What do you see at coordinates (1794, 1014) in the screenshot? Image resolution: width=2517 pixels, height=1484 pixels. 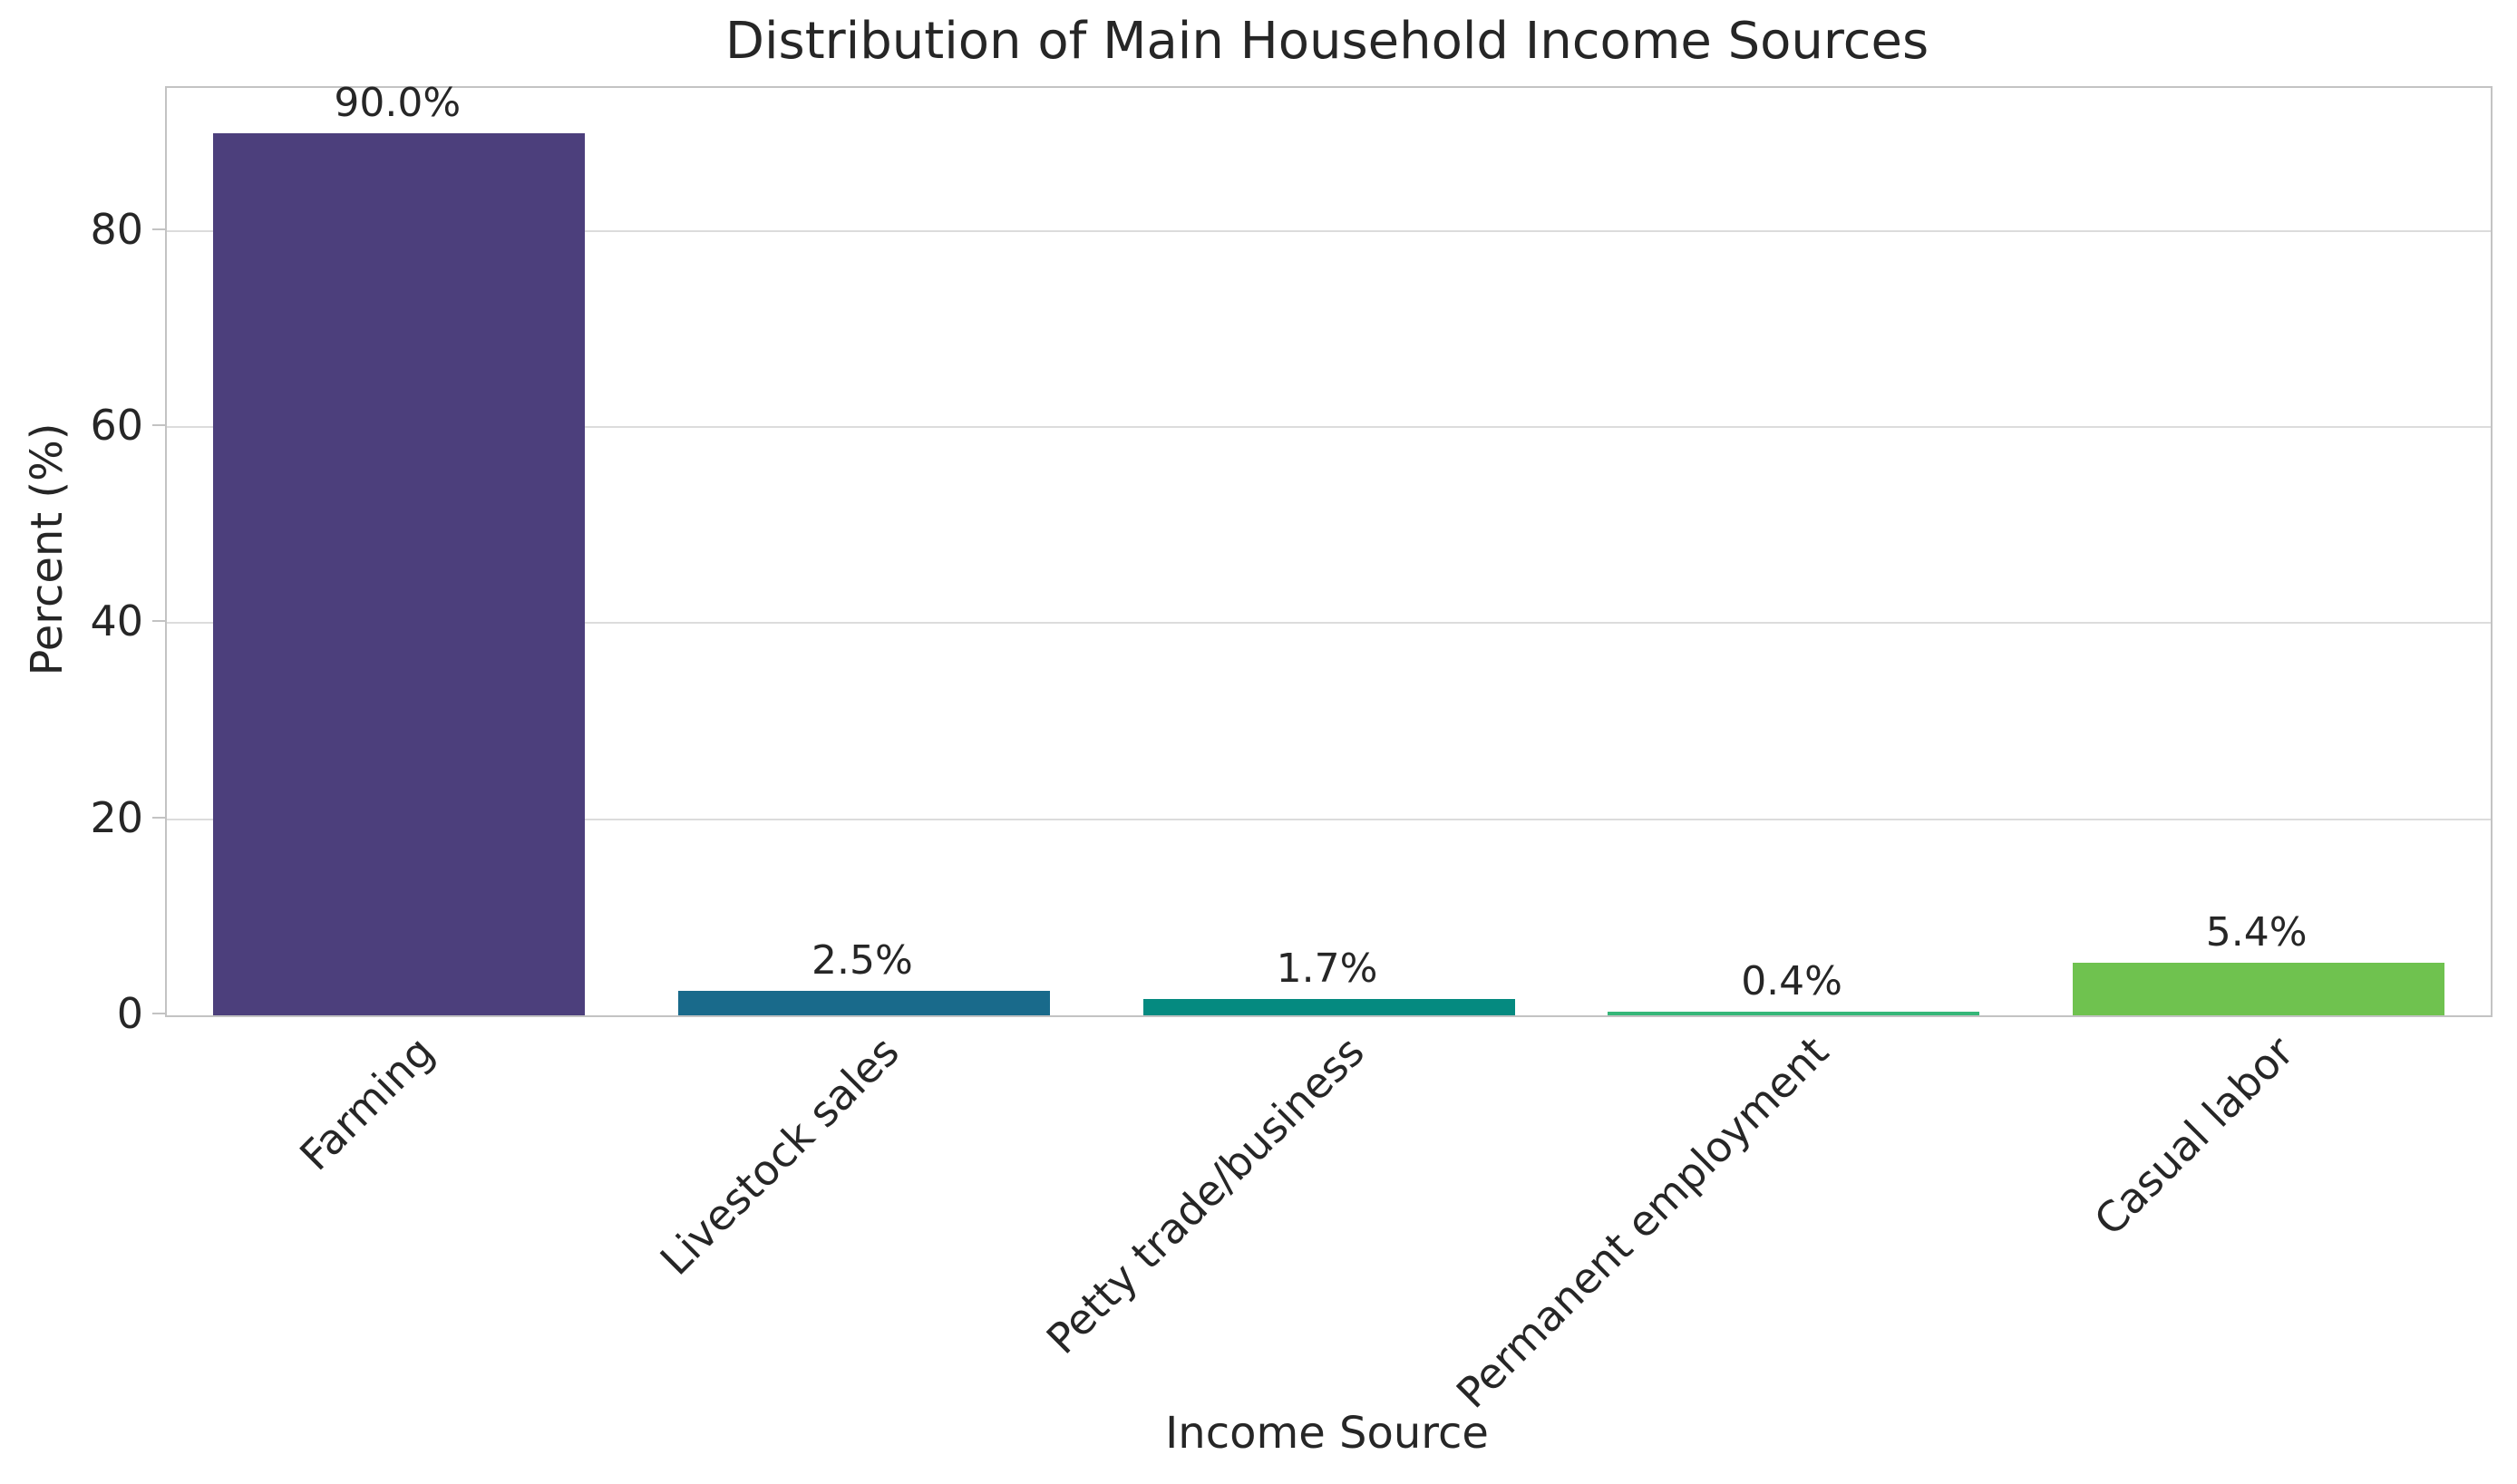 I see `bar-permanent-employment` at bounding box center [1794, 1014].